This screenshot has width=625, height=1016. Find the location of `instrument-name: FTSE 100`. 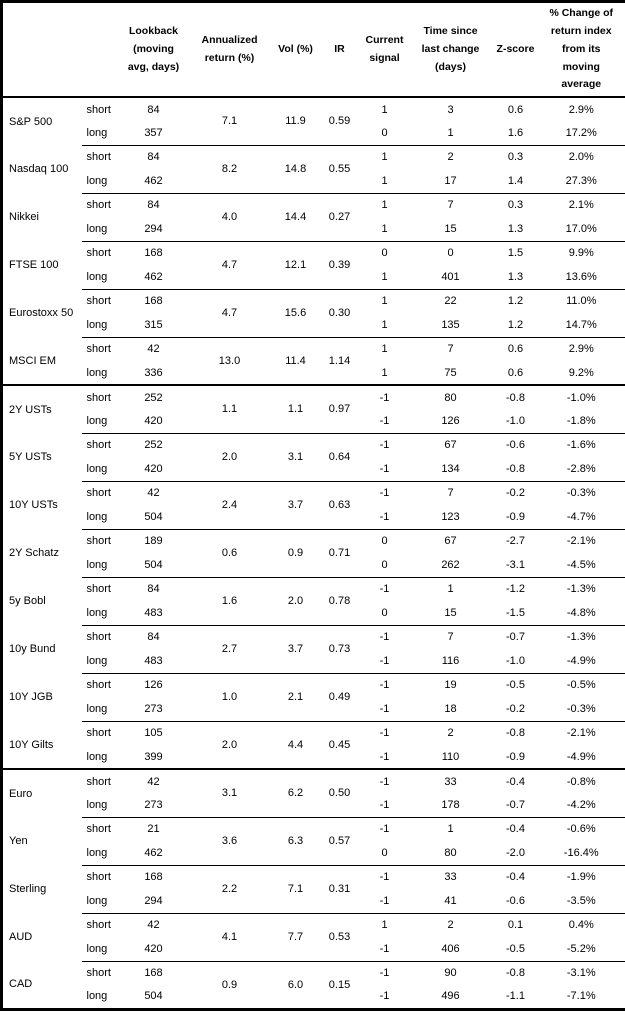

instrument-name: FTSE 100 is located at coordinates (34, 265).